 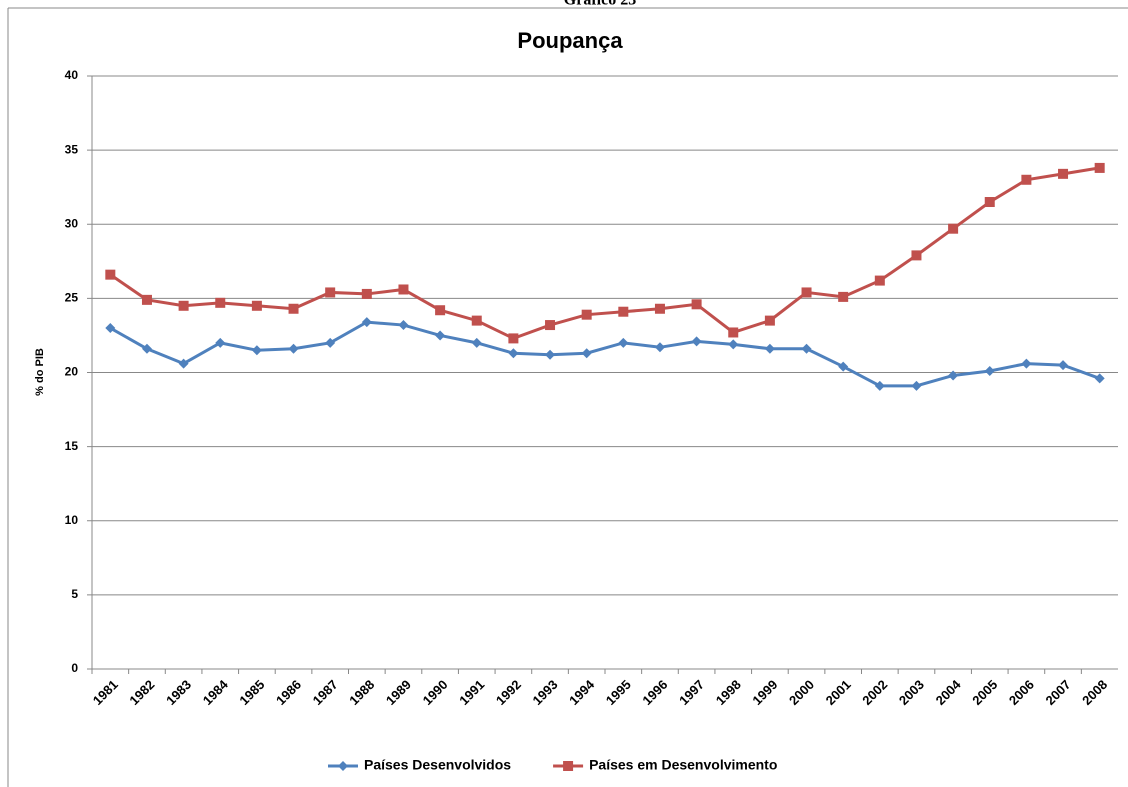 What do you see at coordinates (435, 692) in the screenshot?
I see `x-tick-label: 1990` at bounding box center [435, 692].